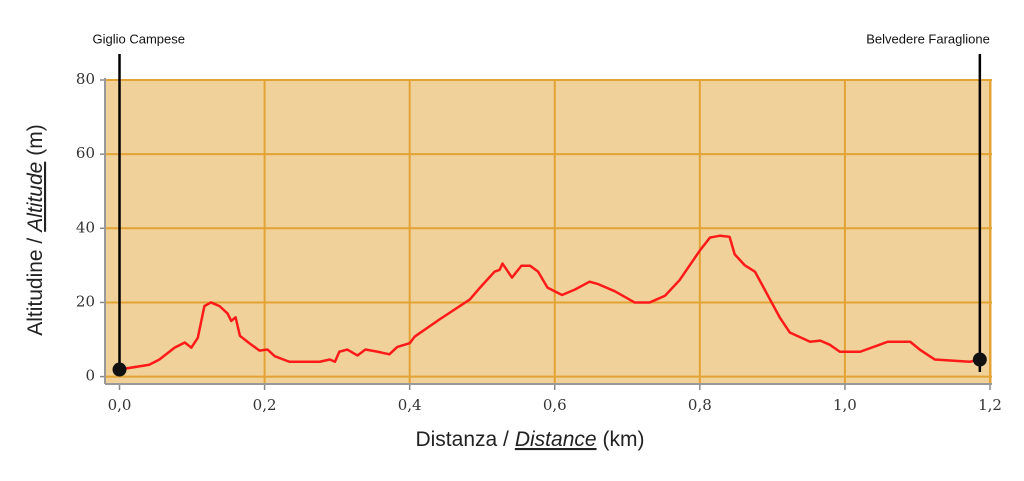 The image size is (1024, 481). Describe the element at coordinates (85, 153) in the screenshot. I see `y-tick-label: 60` at that location.